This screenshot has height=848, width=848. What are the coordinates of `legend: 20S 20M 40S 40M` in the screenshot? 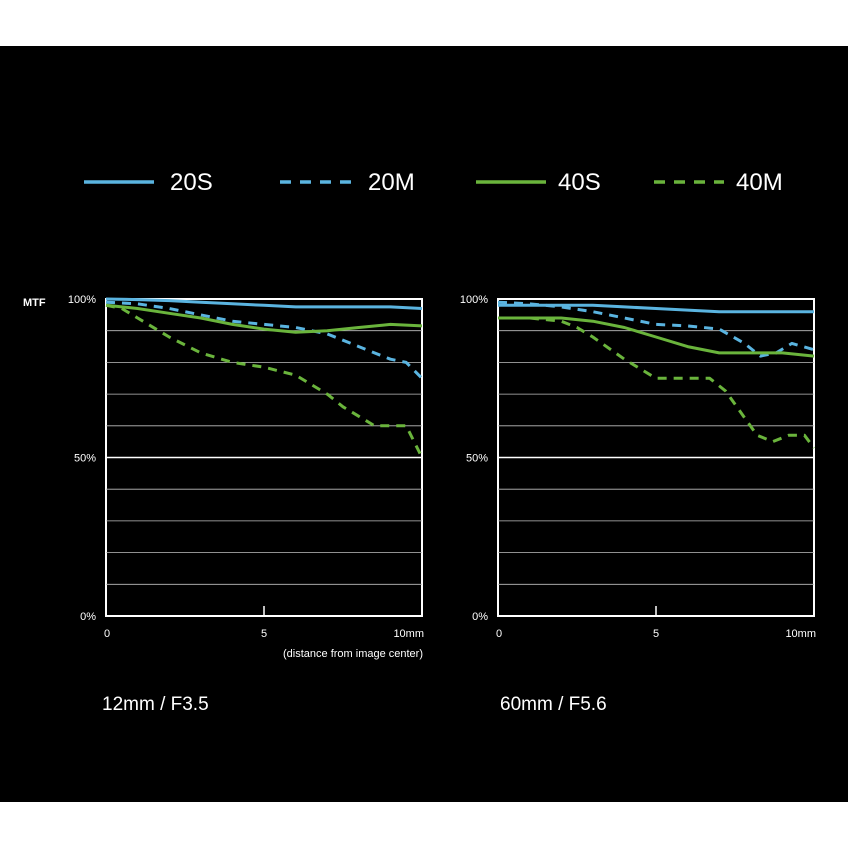 It's located at (433, 182).